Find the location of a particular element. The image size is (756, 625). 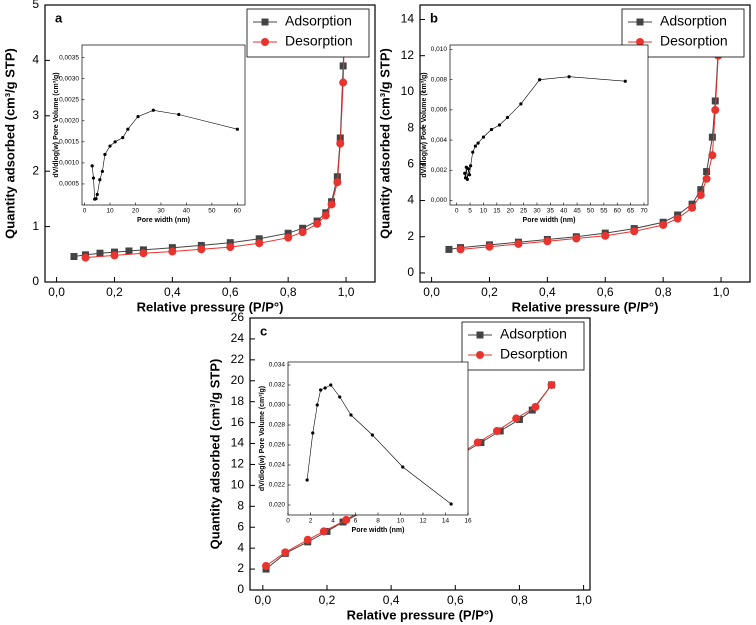

x-tick-label: 2 is located at coordinates (311, 521).